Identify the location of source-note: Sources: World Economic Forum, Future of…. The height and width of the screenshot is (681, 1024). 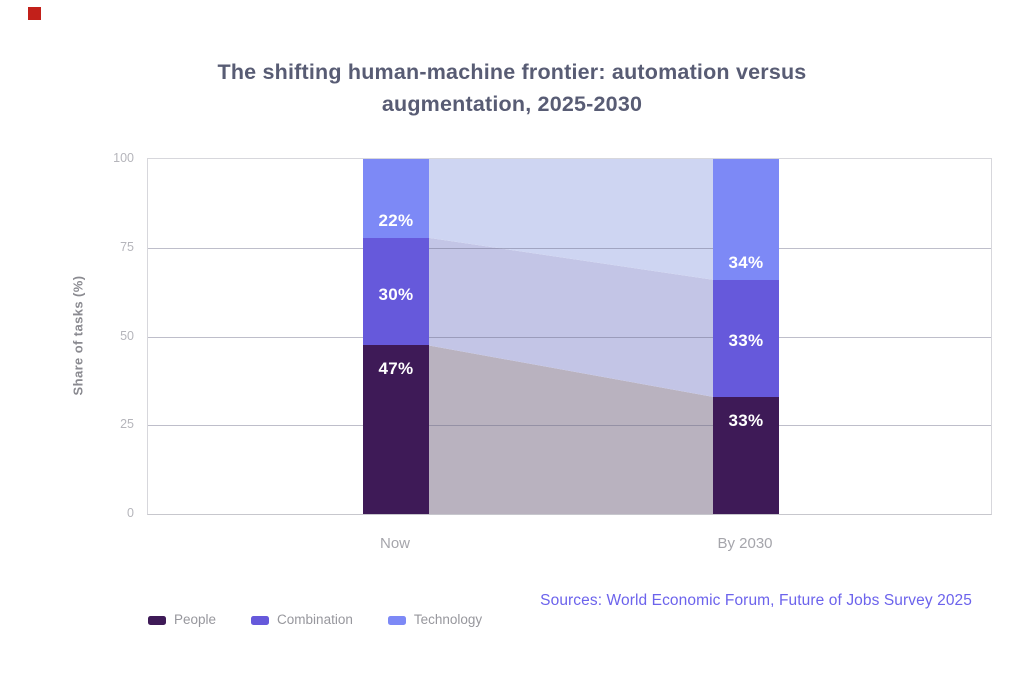
(756, 600).